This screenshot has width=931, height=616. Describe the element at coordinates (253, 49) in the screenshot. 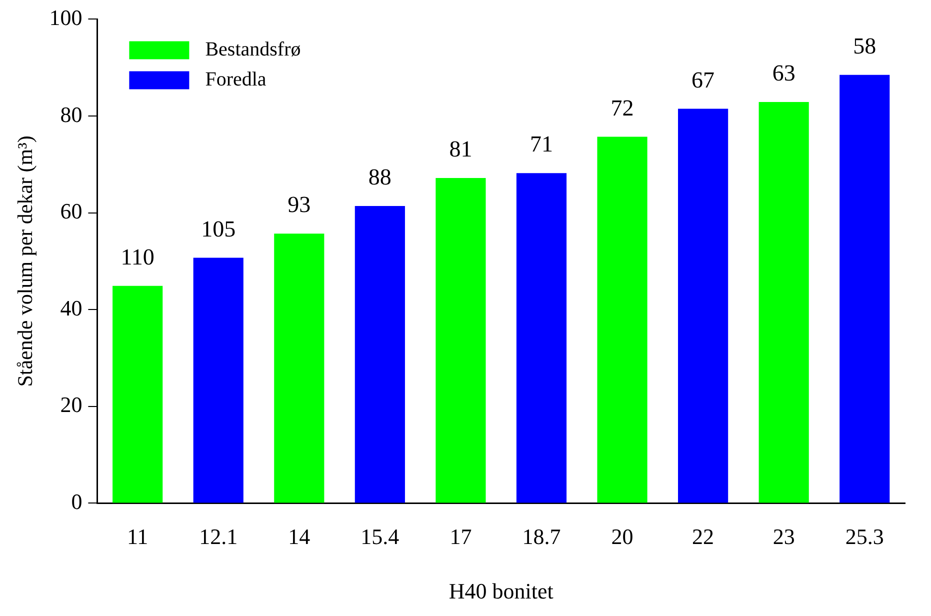

I see `legend-label: Bestandsfrø` at that location.